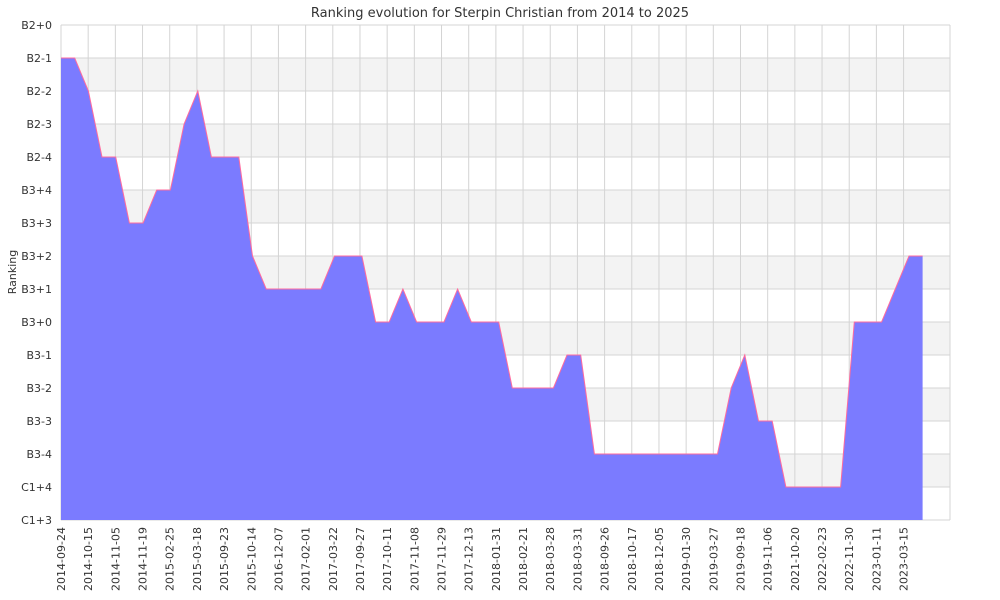 The image size is (1000, 600). Describe the element at coordinates (904, 559) in the screenshot. I see `x-tick-label: 2023-03-15` at that location.